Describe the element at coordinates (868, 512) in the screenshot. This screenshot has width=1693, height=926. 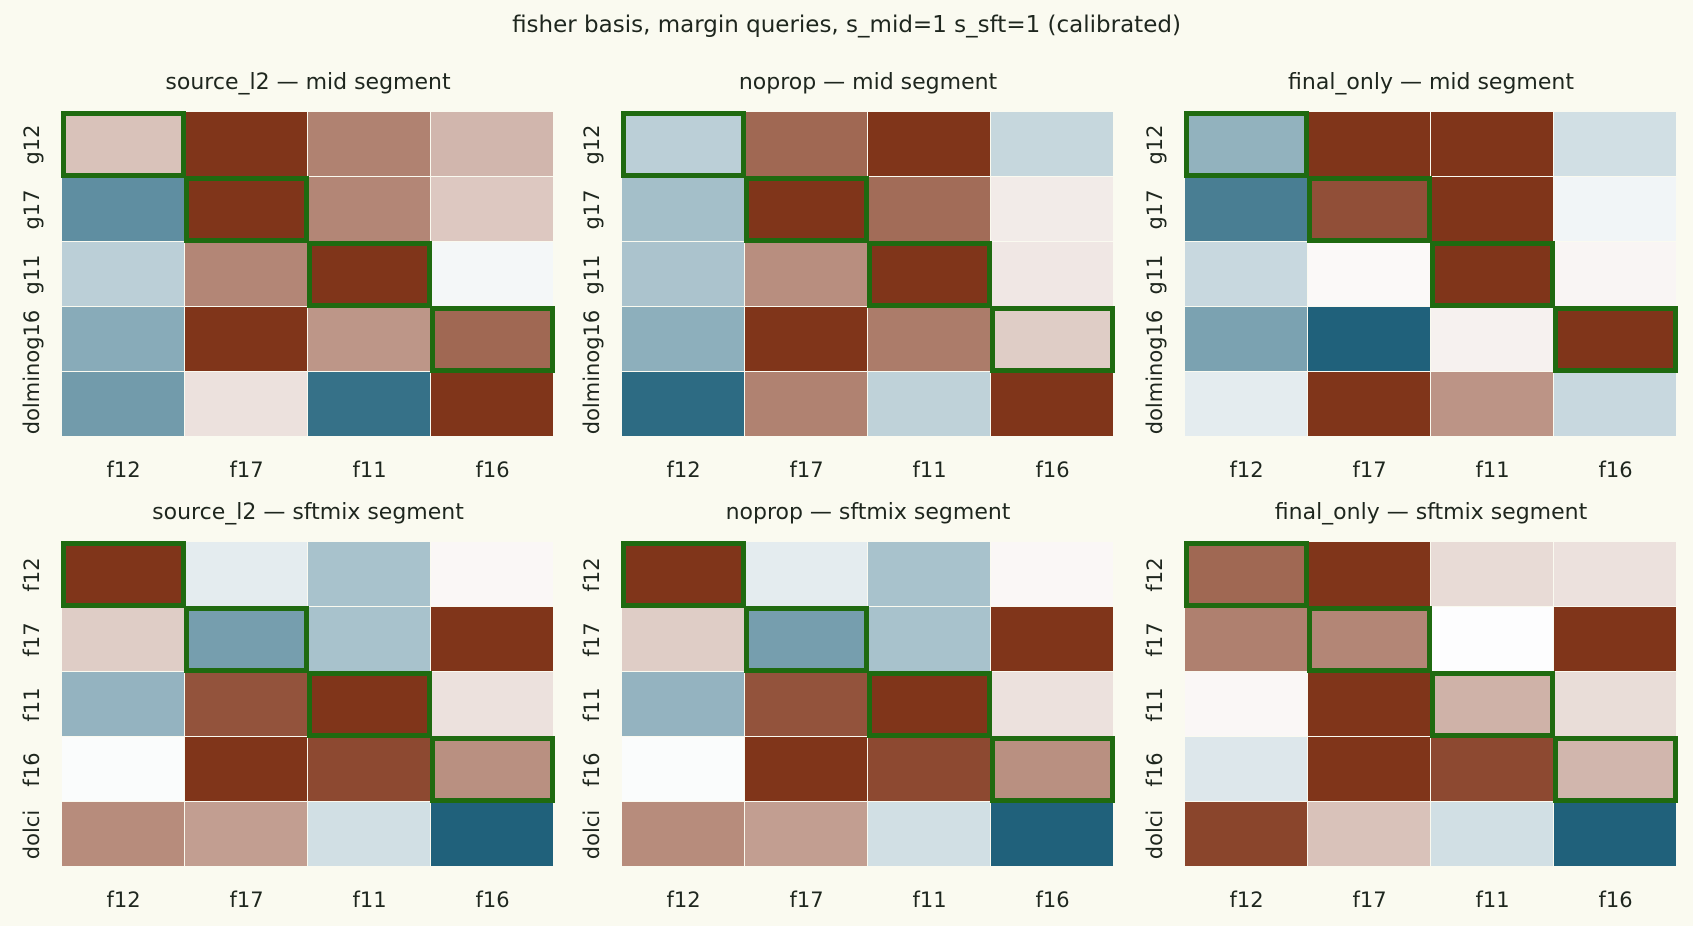
I see `panel-title: noprop — sftmix segment` at that location.